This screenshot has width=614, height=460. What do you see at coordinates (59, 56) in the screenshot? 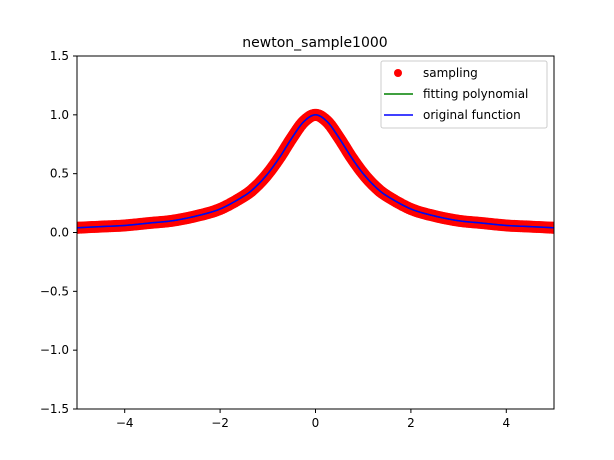
I see `y-tick-label: 1.5` at bounding box center [59, 56].